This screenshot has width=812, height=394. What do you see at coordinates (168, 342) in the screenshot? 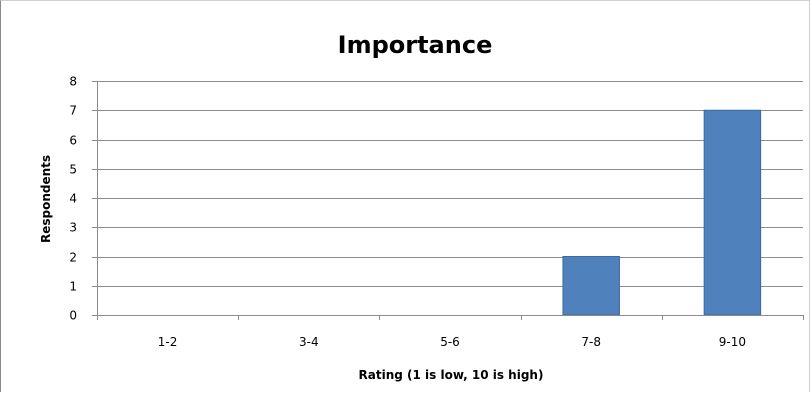
I see `x-tick-label: 1-2` at bounding box center [168, 342].